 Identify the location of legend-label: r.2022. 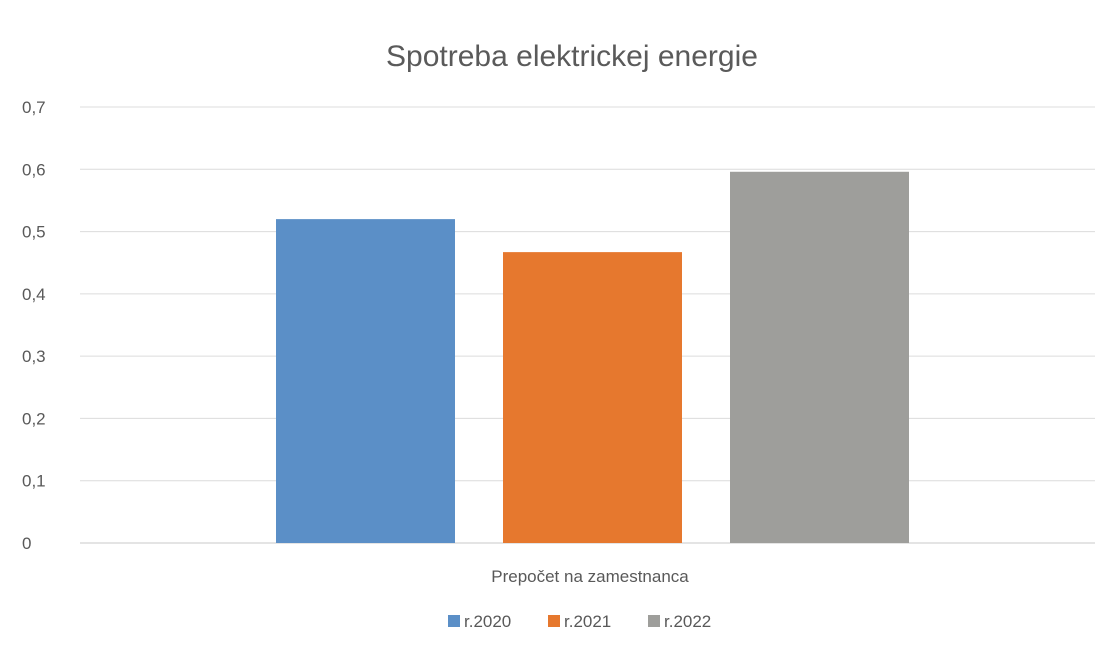
(687, 621).